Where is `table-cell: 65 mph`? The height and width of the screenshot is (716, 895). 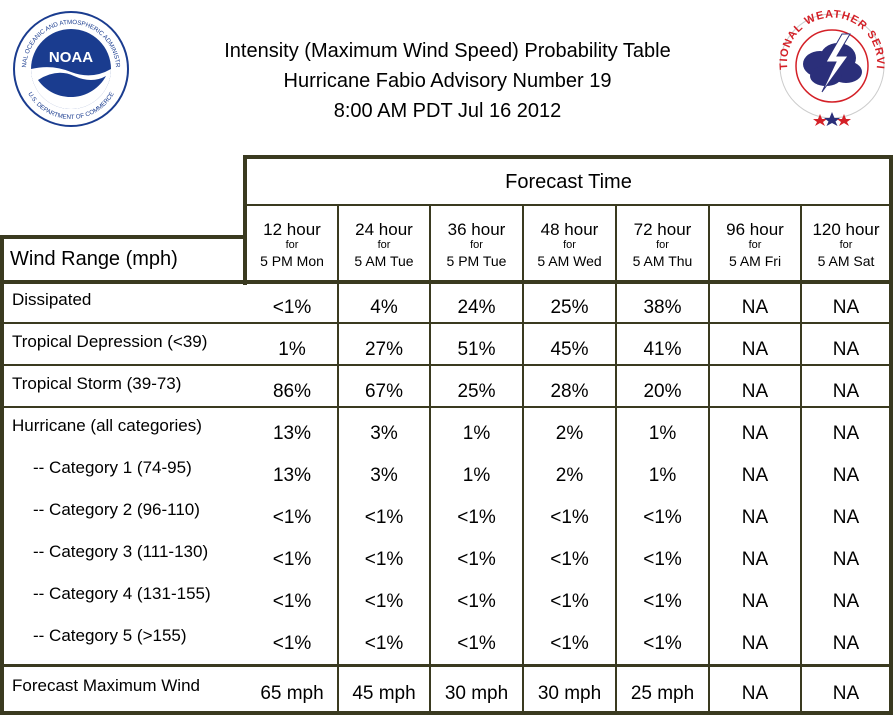
table-cell: 65 mph is located at coordinates (292, 693).